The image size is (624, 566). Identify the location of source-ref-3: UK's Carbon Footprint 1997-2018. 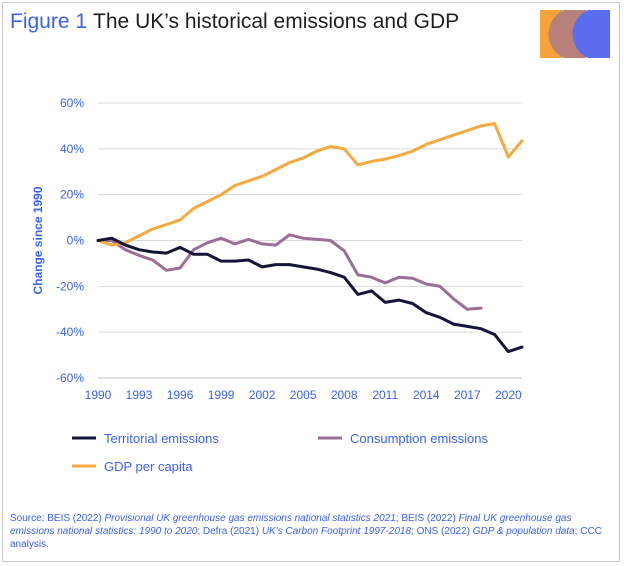
(336, 531).